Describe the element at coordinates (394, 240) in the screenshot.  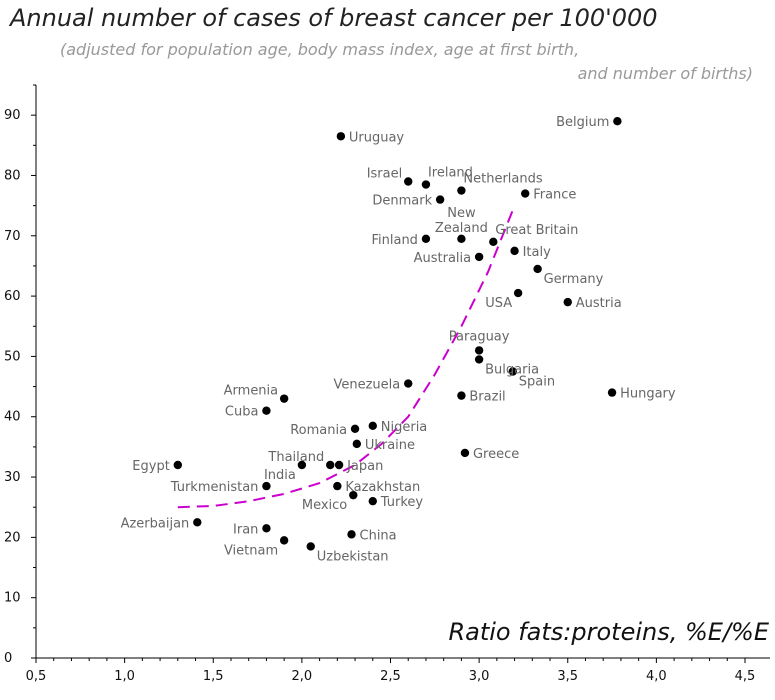
I see `point-label: Finland` at that location.